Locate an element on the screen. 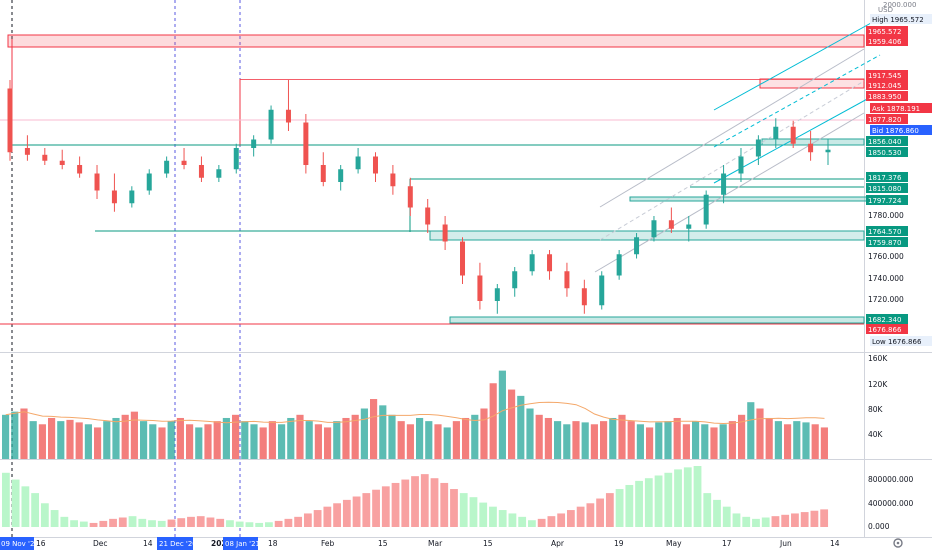  time-tick: Mar is located at coordinates (435, 543).